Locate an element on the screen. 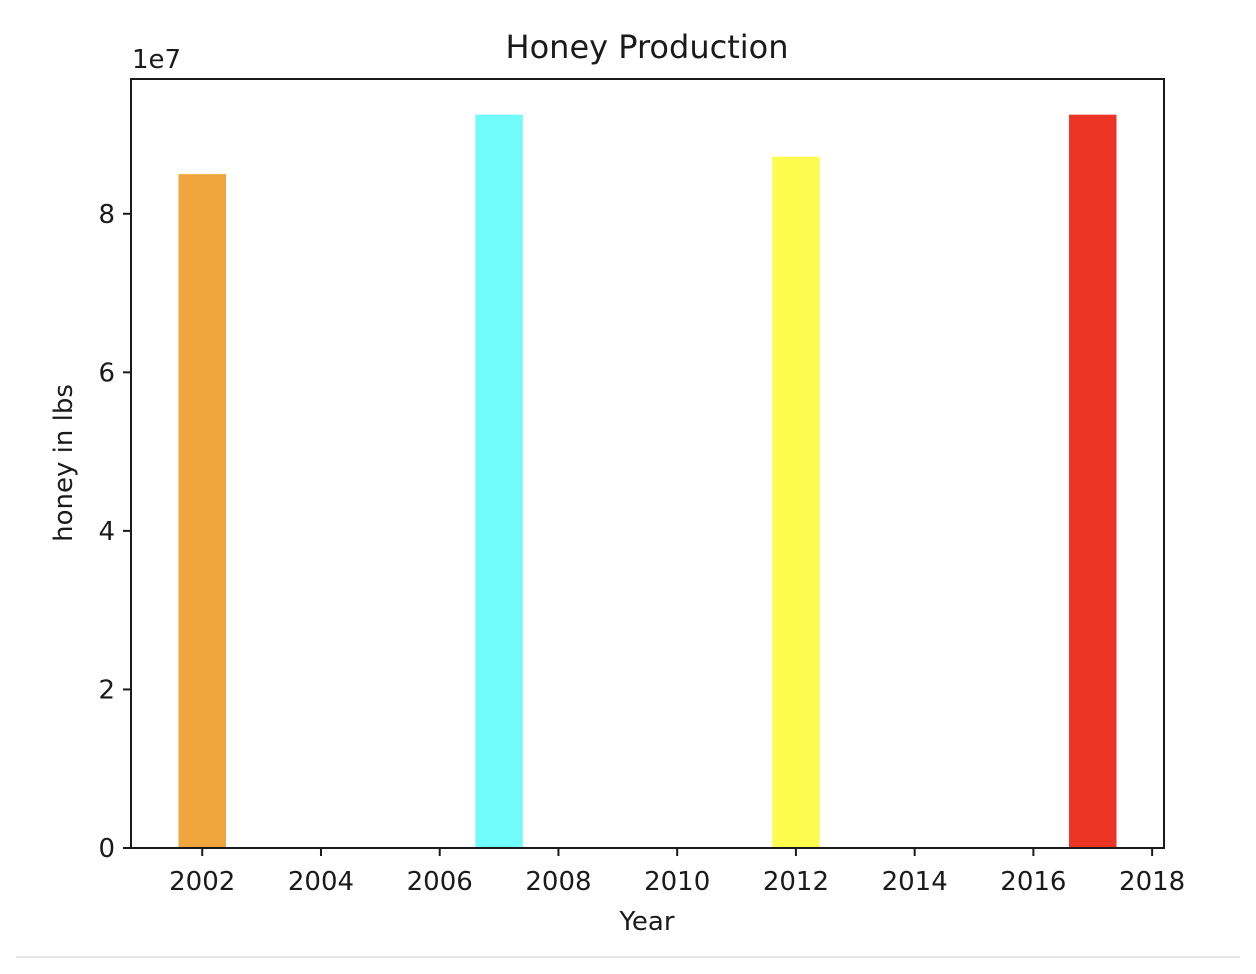 Image resolution: width=1256 pixels, height=974 pixels. x-axis-ticks: 2002 2004 2006 2008 2010 2012 2014 2016 2018 is located at coordinates (677, 872).